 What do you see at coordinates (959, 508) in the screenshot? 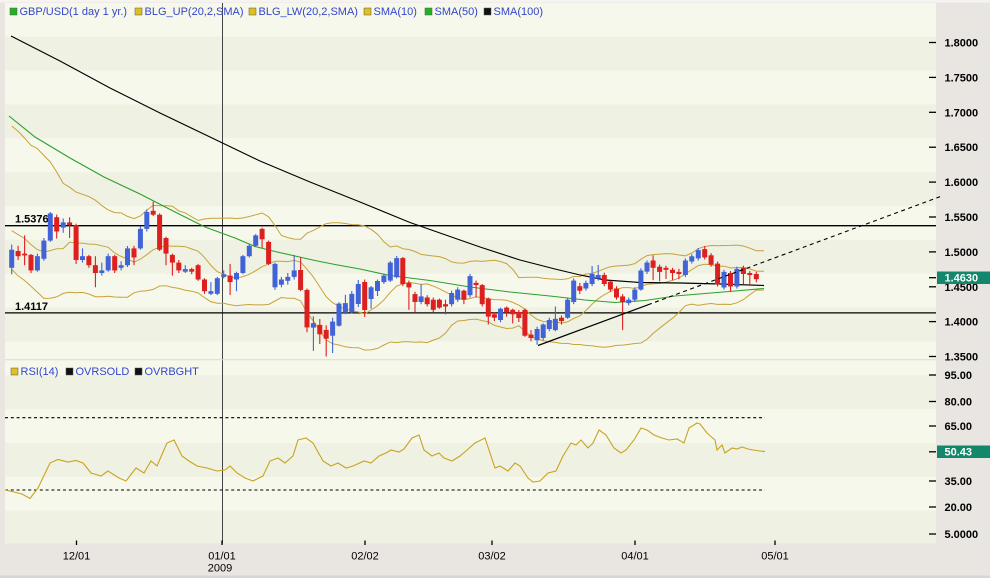
I see `svg-text: 20.00` at bounding box center [959, 508].